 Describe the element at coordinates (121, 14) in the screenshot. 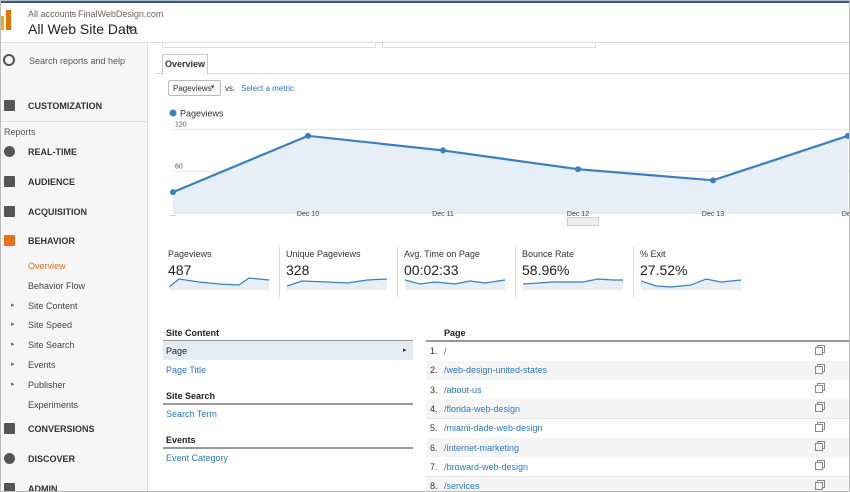

I see `breadcrumb: FinalWebDesign.com` at that location.